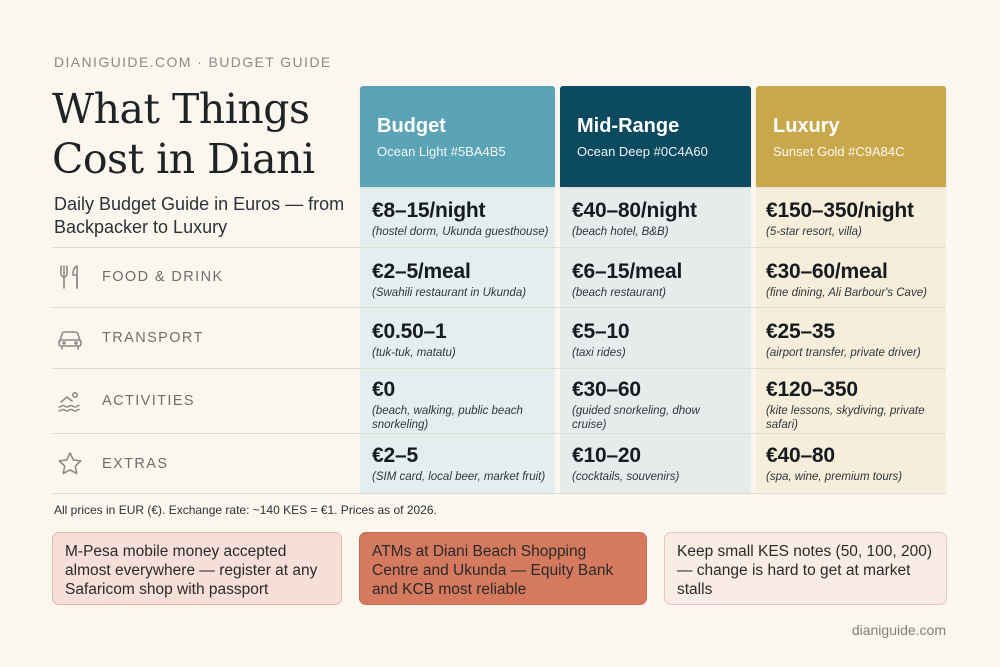  Describe the element at coordinates (69, 277) in the screenshot. I see `fork-knife-icon` at that location.